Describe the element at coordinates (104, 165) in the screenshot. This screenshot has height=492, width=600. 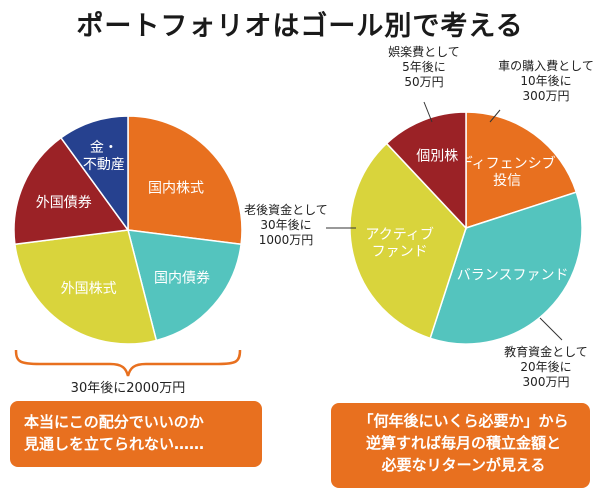
I see `slice-label: 不動産` at that location.